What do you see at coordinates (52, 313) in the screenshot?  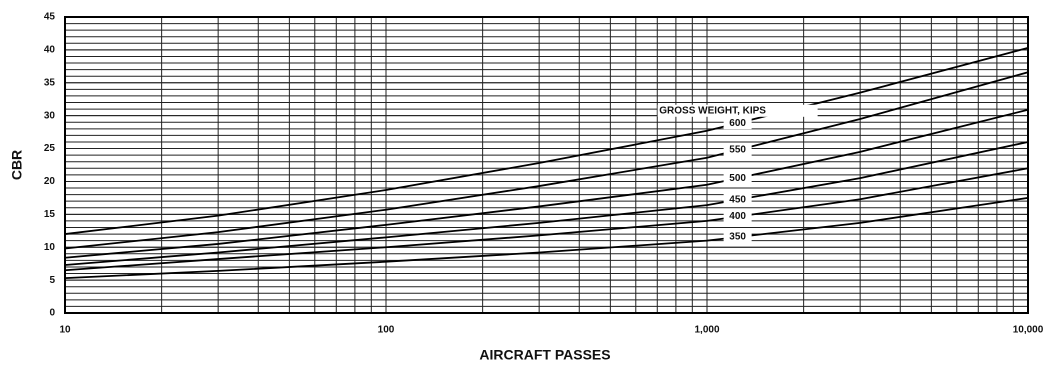 I see `y-tick-label: 0` at bounding box center [52, 313].